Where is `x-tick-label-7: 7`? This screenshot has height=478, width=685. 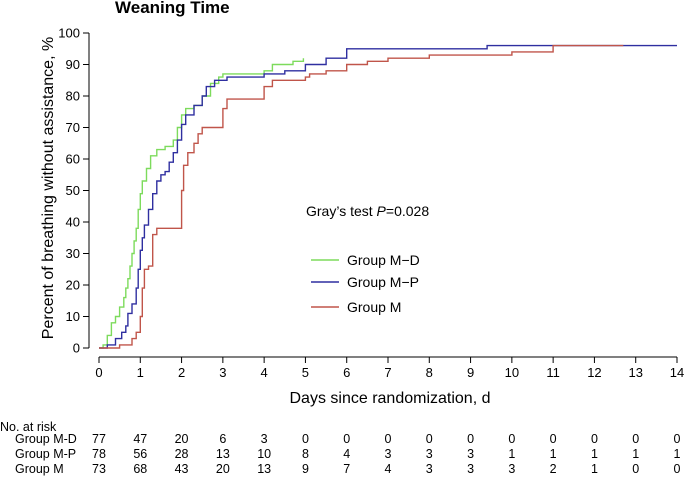 x-tick-label-7: 7 is located at coordinates (387, 372).